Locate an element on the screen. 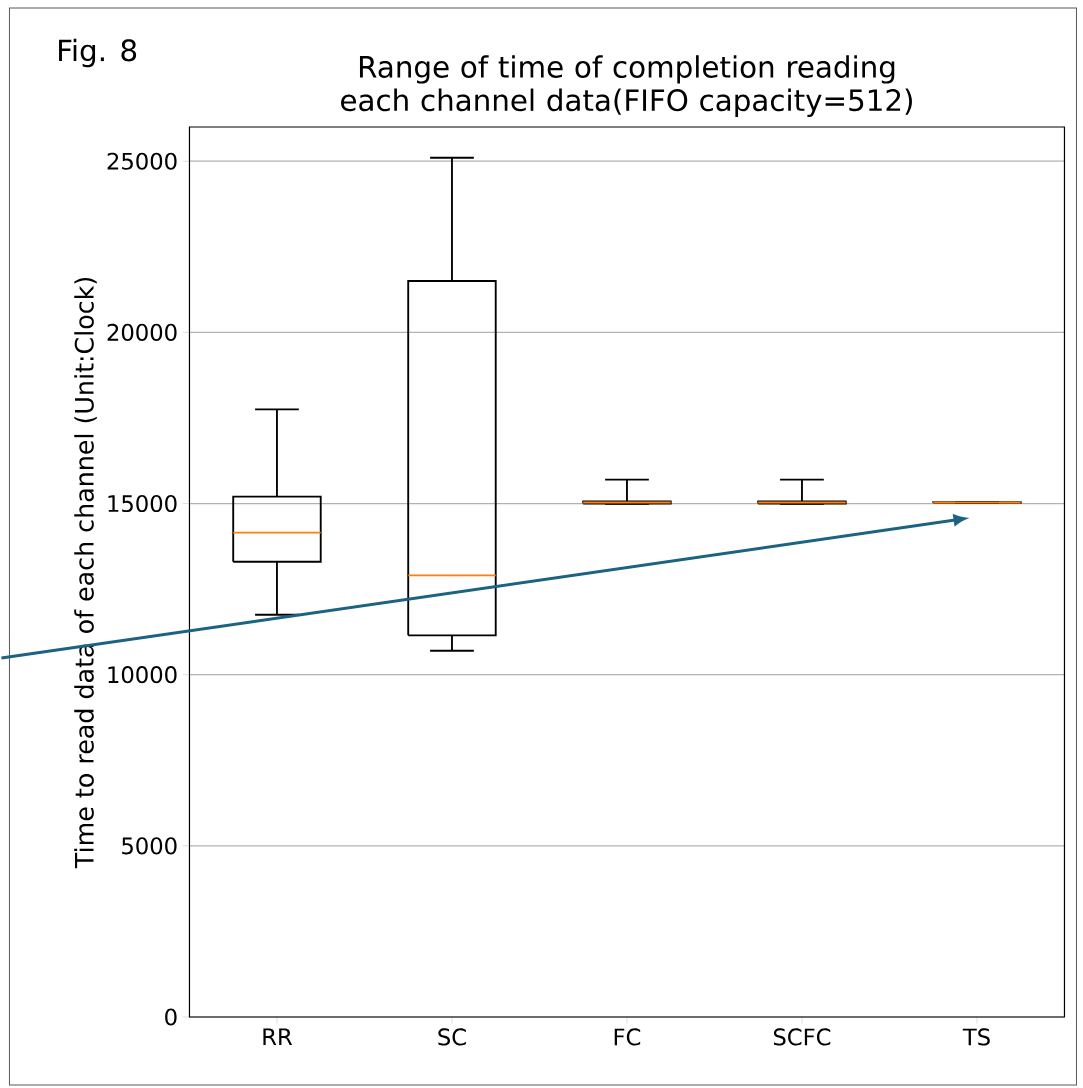  x-tick-label: TS is located at coordinates (976, 1037).